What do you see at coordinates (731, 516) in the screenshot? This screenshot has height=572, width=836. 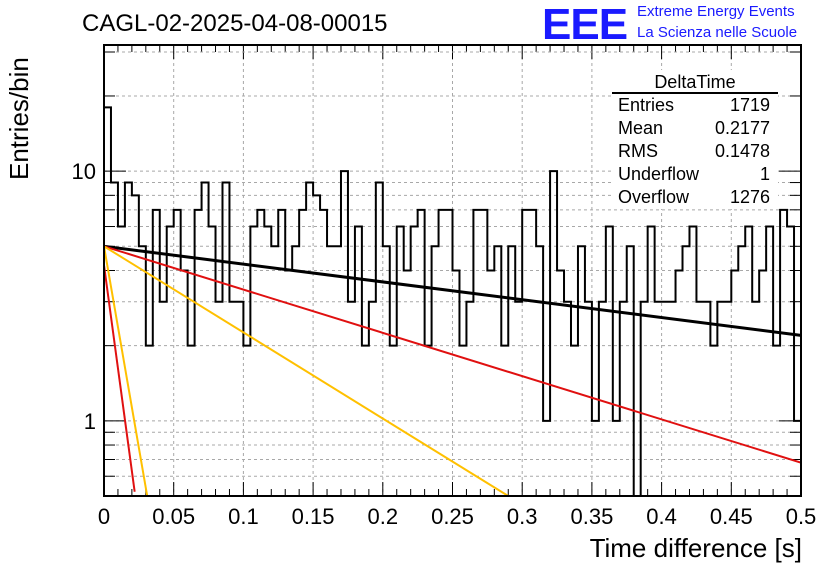 I see `x-tick-label: 0.45` at bounding box center [731, 516].